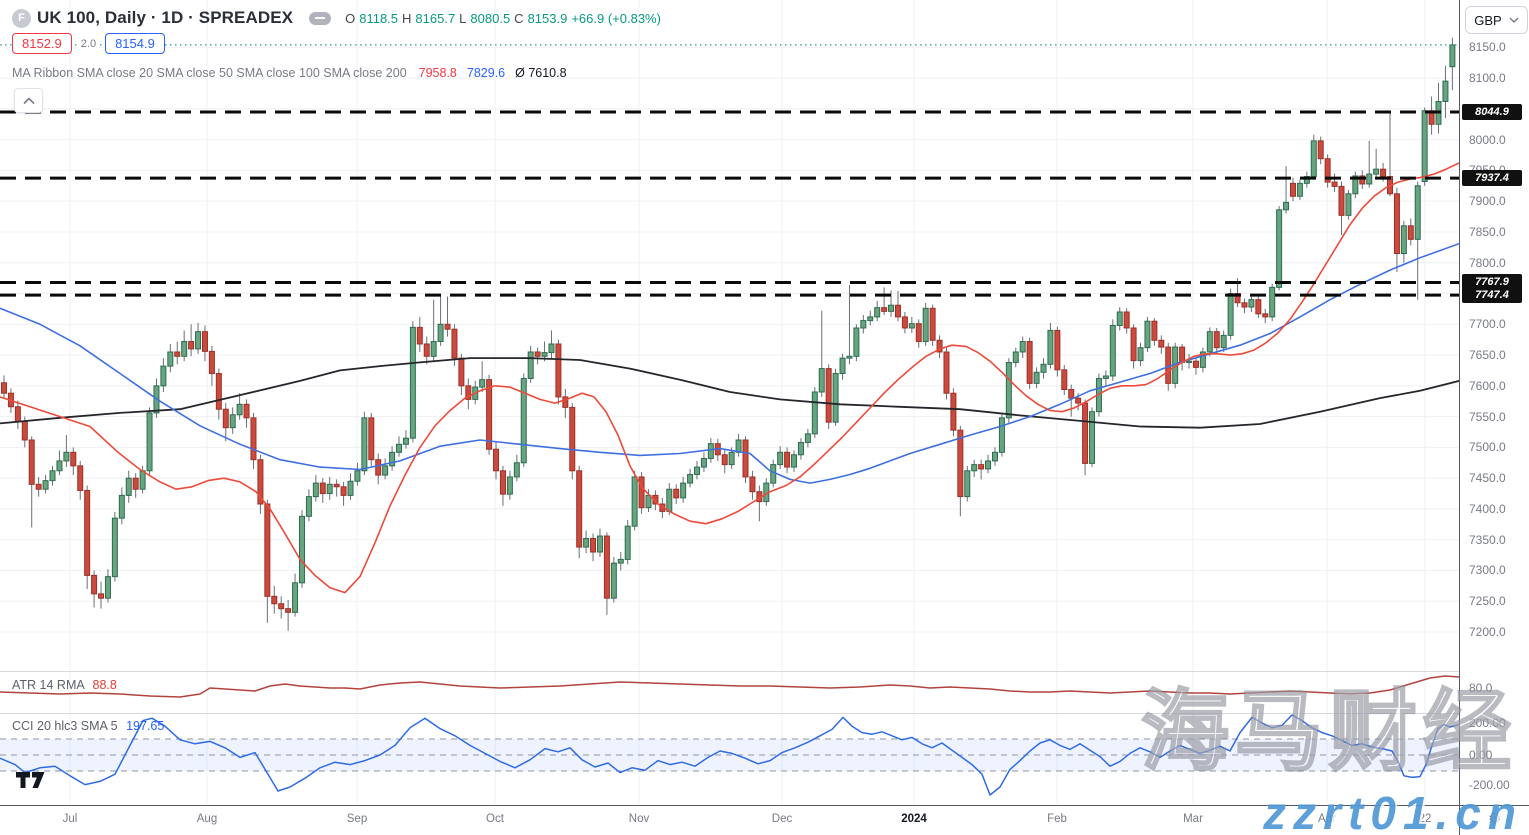  Describe the element at coordinates (88, 726) in the screenshot. I see `cci-legend: CCI 20 hlc3 SMA 5 197.65` at that location.